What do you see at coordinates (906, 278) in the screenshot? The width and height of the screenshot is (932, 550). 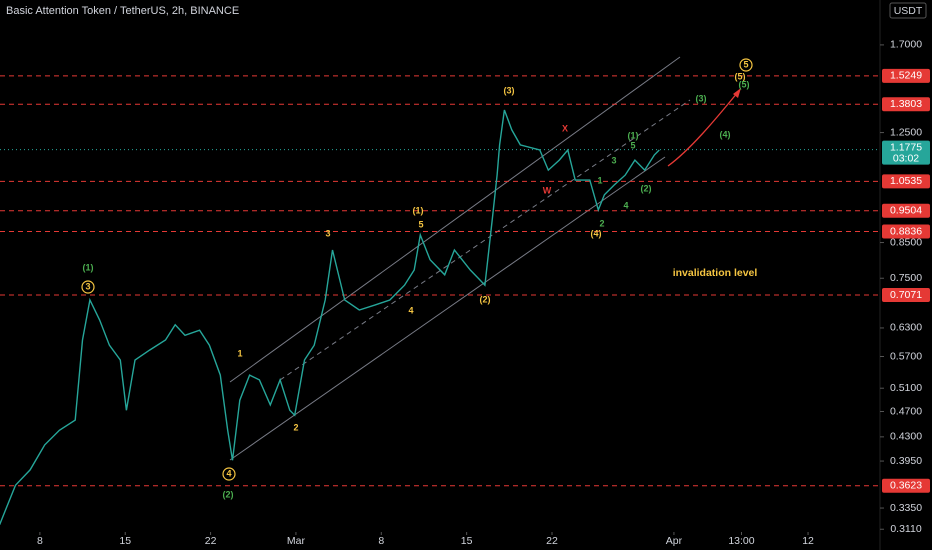 I see `y-tick-label: 0.7500` at bounding box center [906, 278].